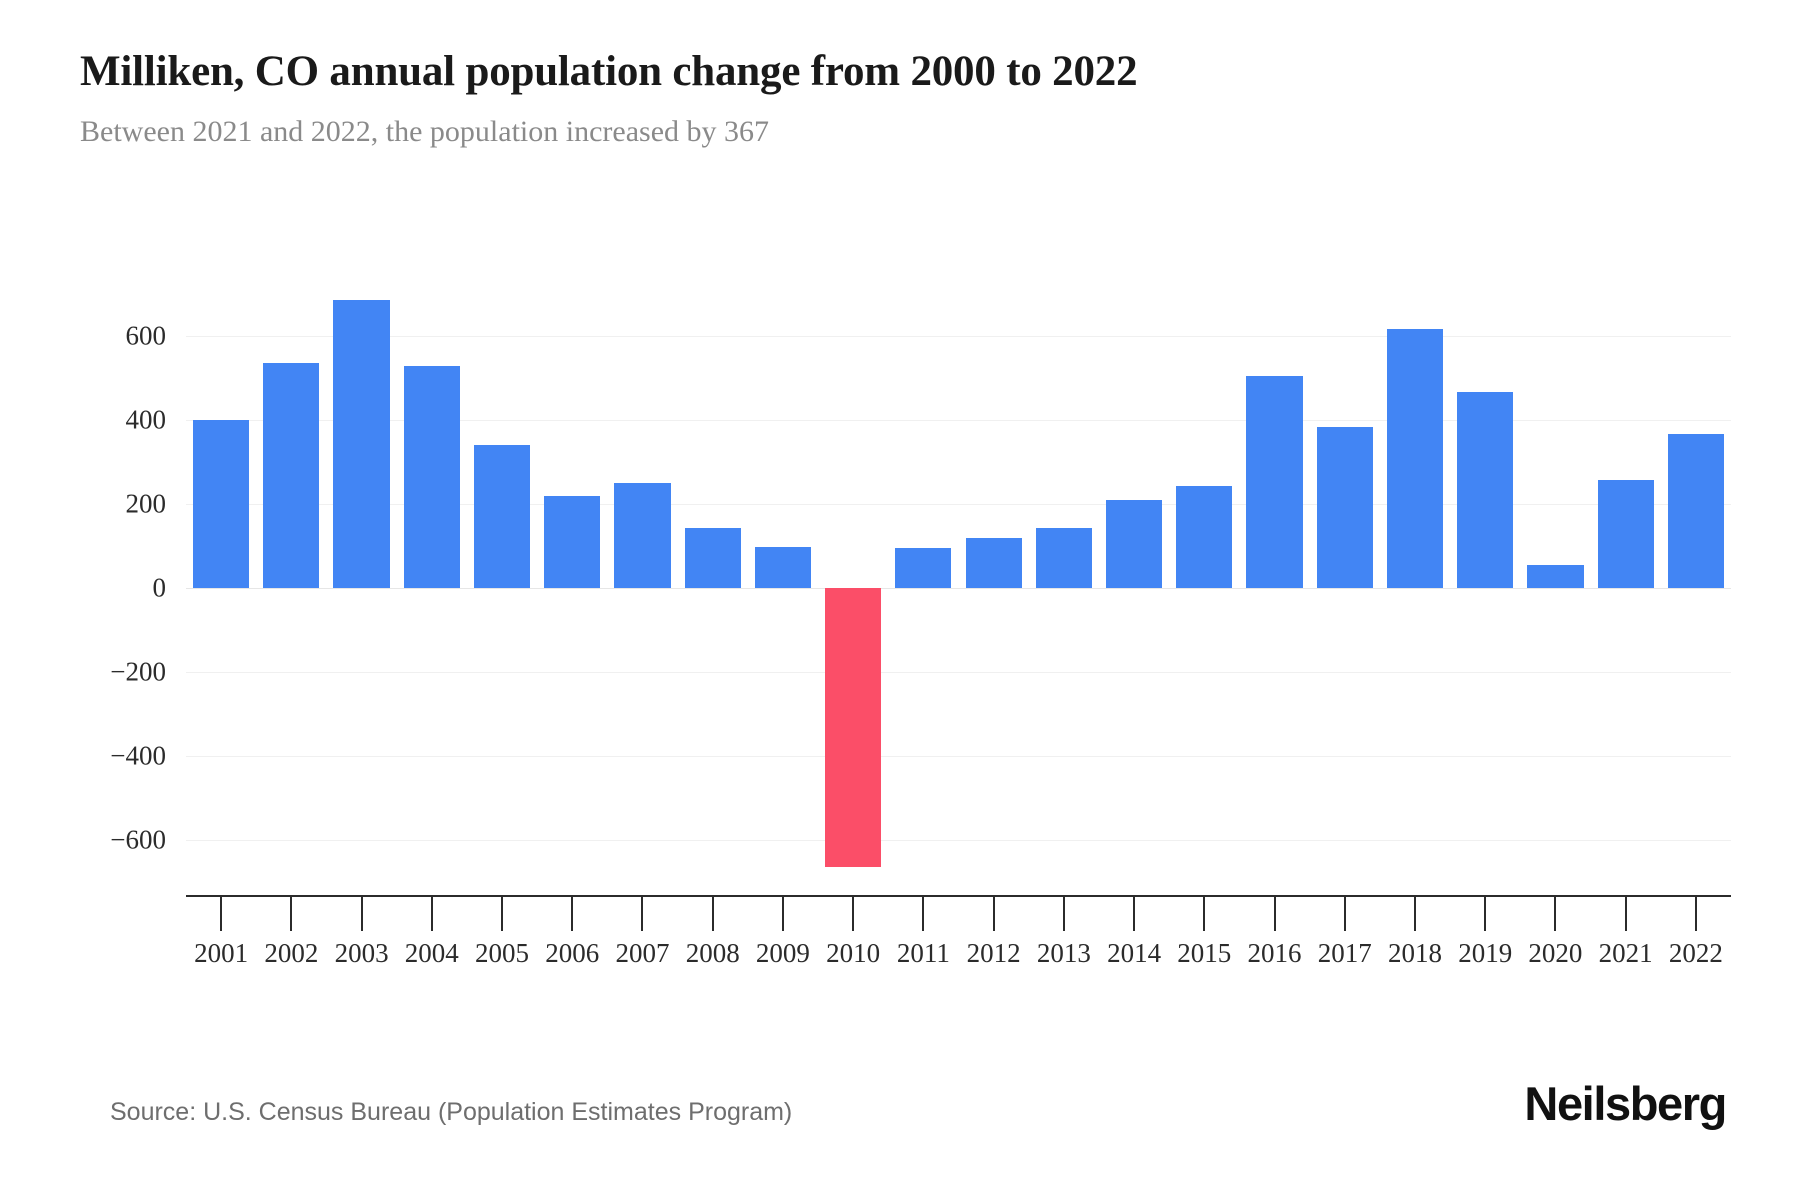 This screenshot has width=1800, height=1200. What do you see at coordinates (1555, 913) in the screenshot?
I see `x-tick-2020` at bounding box center [1555, 913].